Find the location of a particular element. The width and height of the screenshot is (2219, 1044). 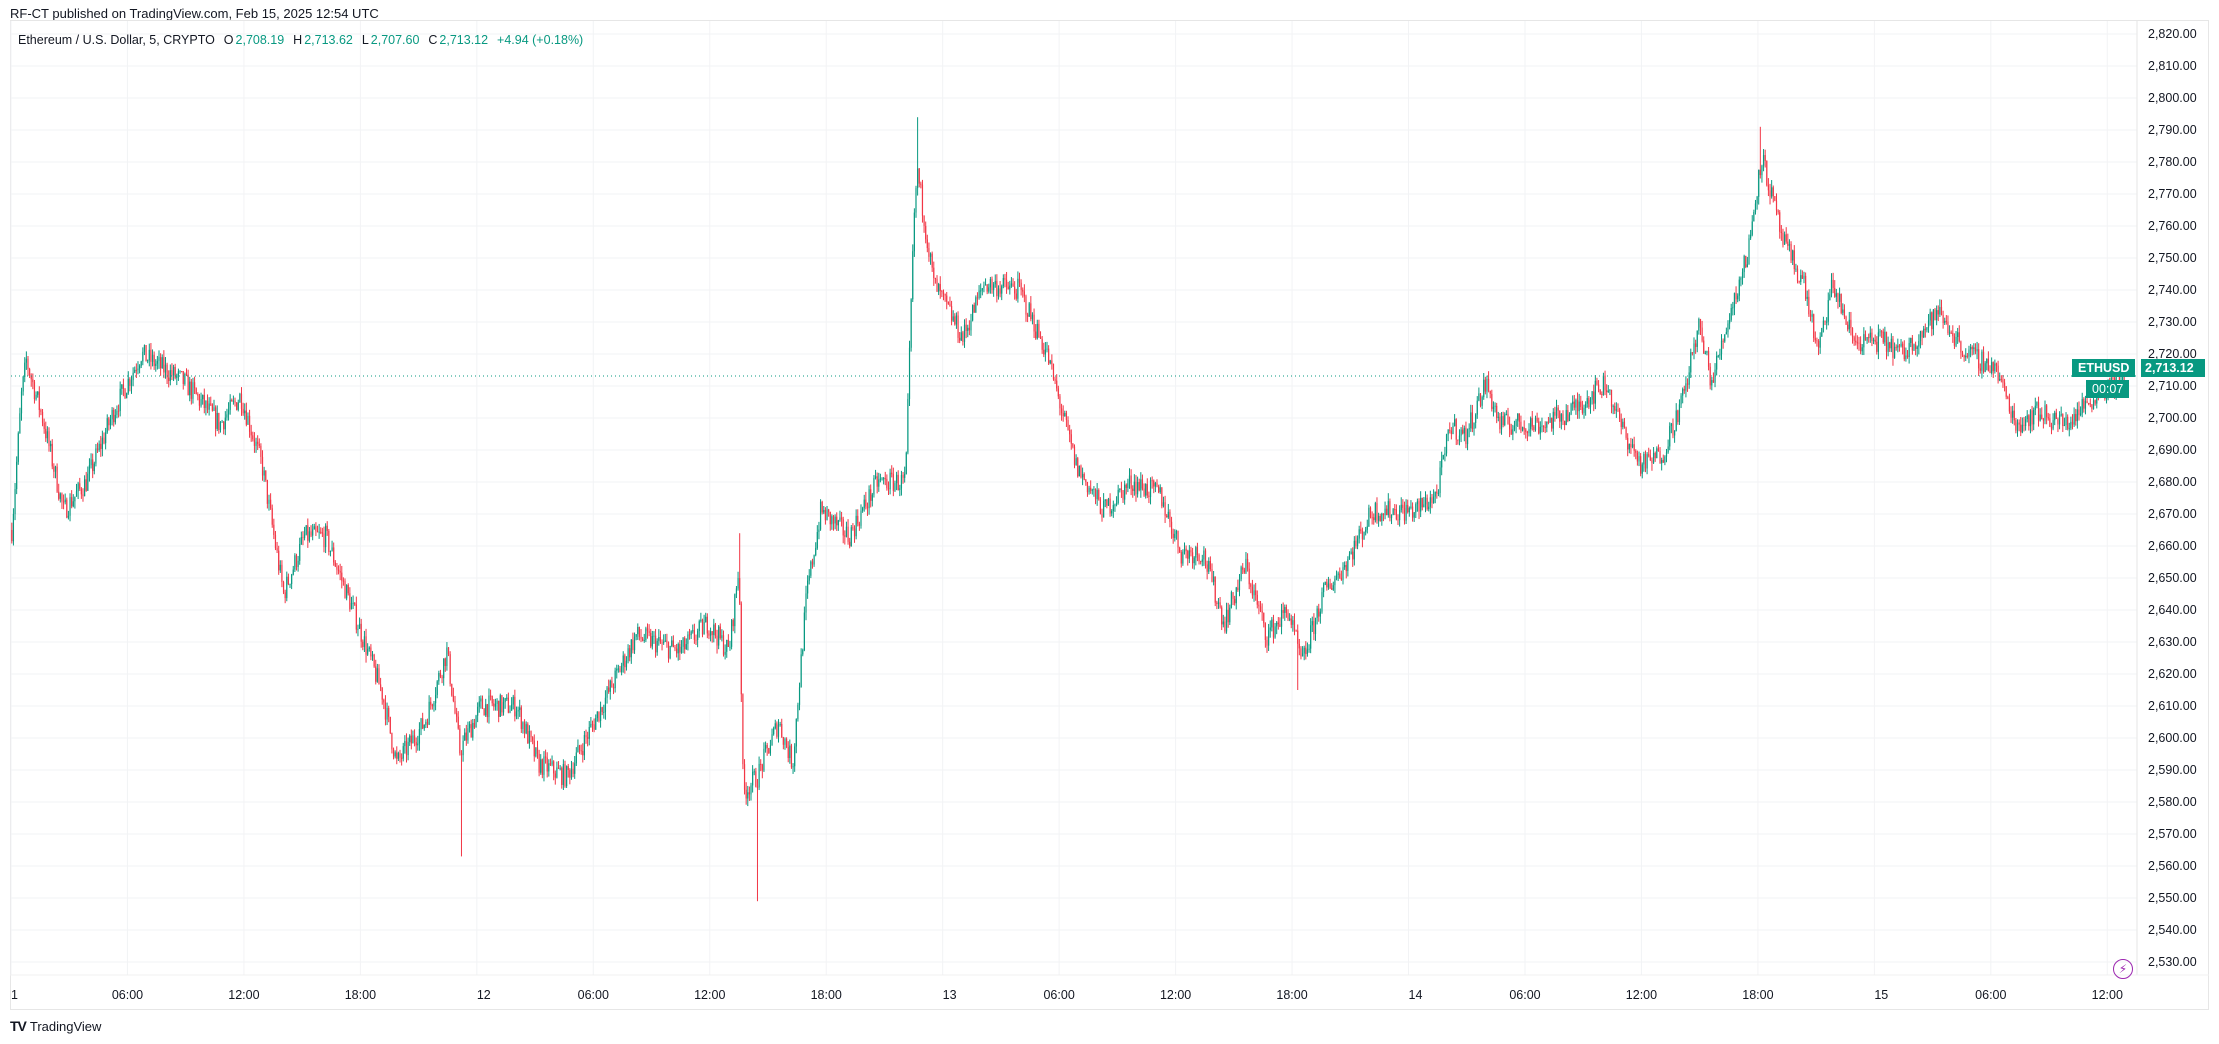

last-price-tag: 2,713.12 is located at coordinates (2173, 368).